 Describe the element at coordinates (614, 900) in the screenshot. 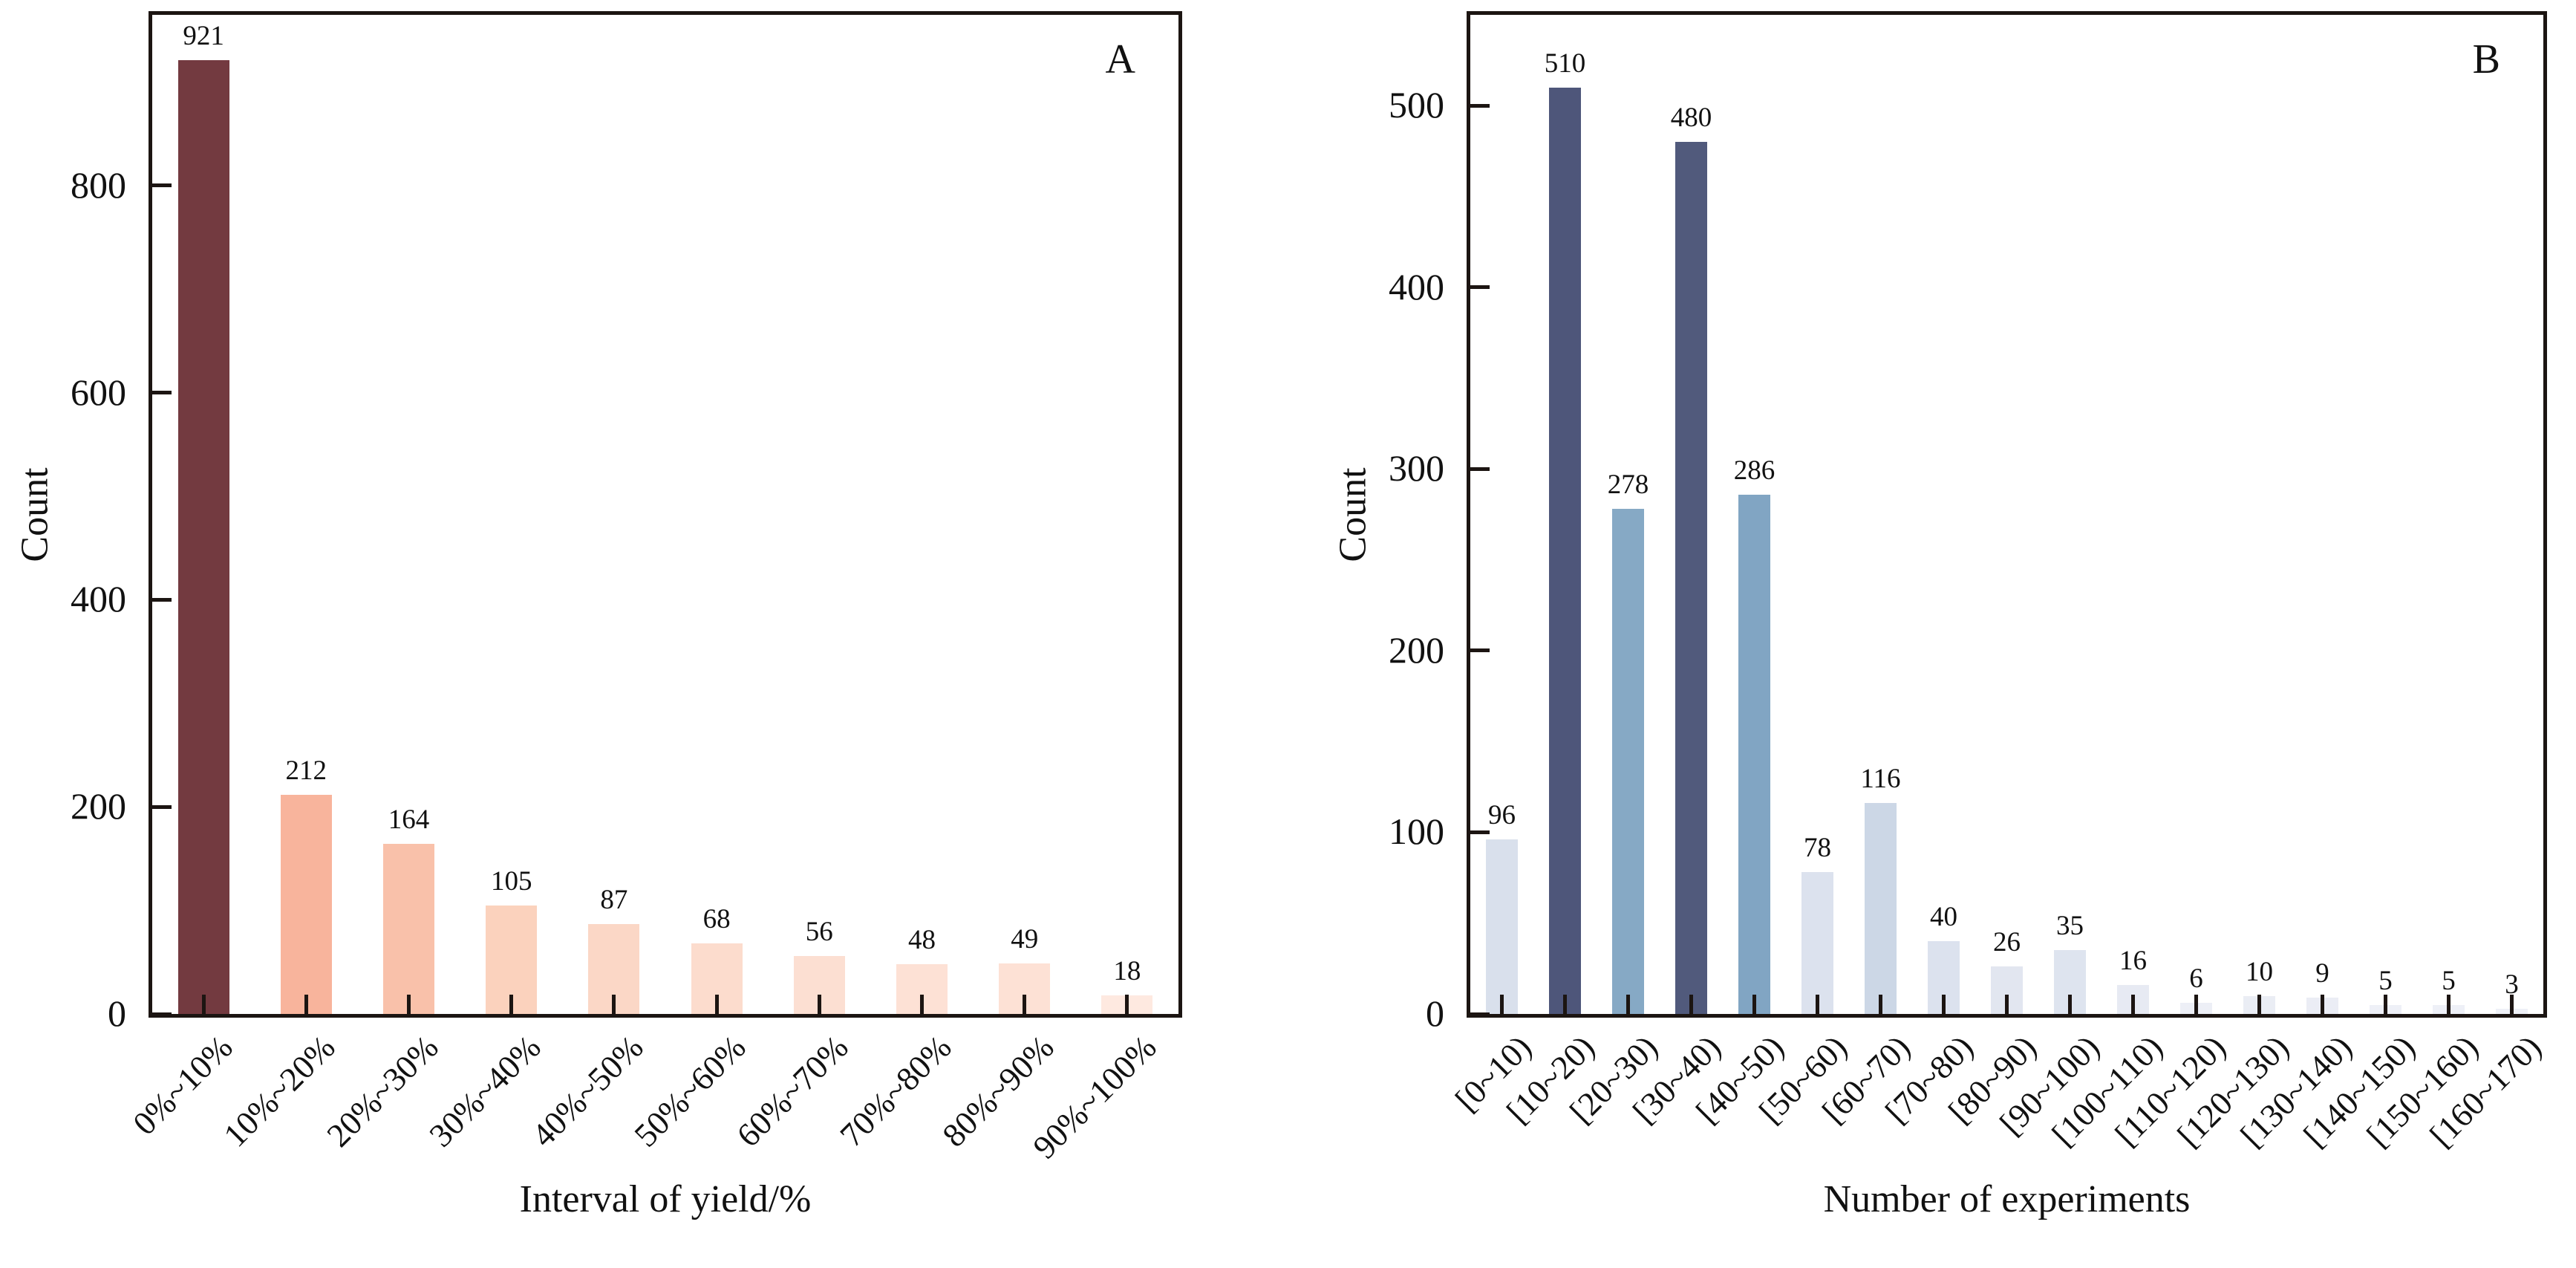

I see `bar-value-label: 87` at that location.